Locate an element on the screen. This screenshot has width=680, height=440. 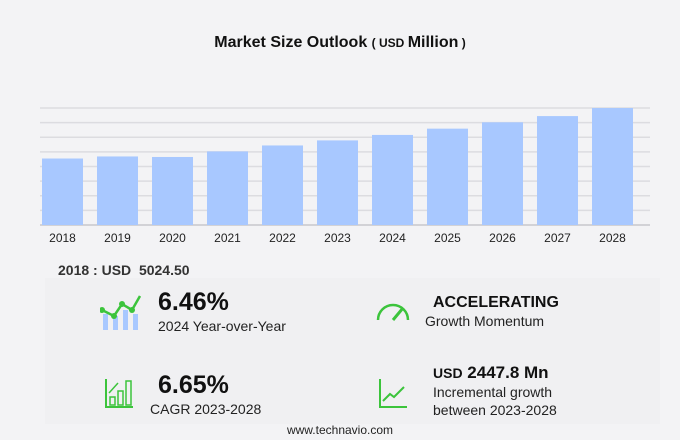
base-year-value: 2018 : USD 5024.50 is located at coordinates (124, 270).